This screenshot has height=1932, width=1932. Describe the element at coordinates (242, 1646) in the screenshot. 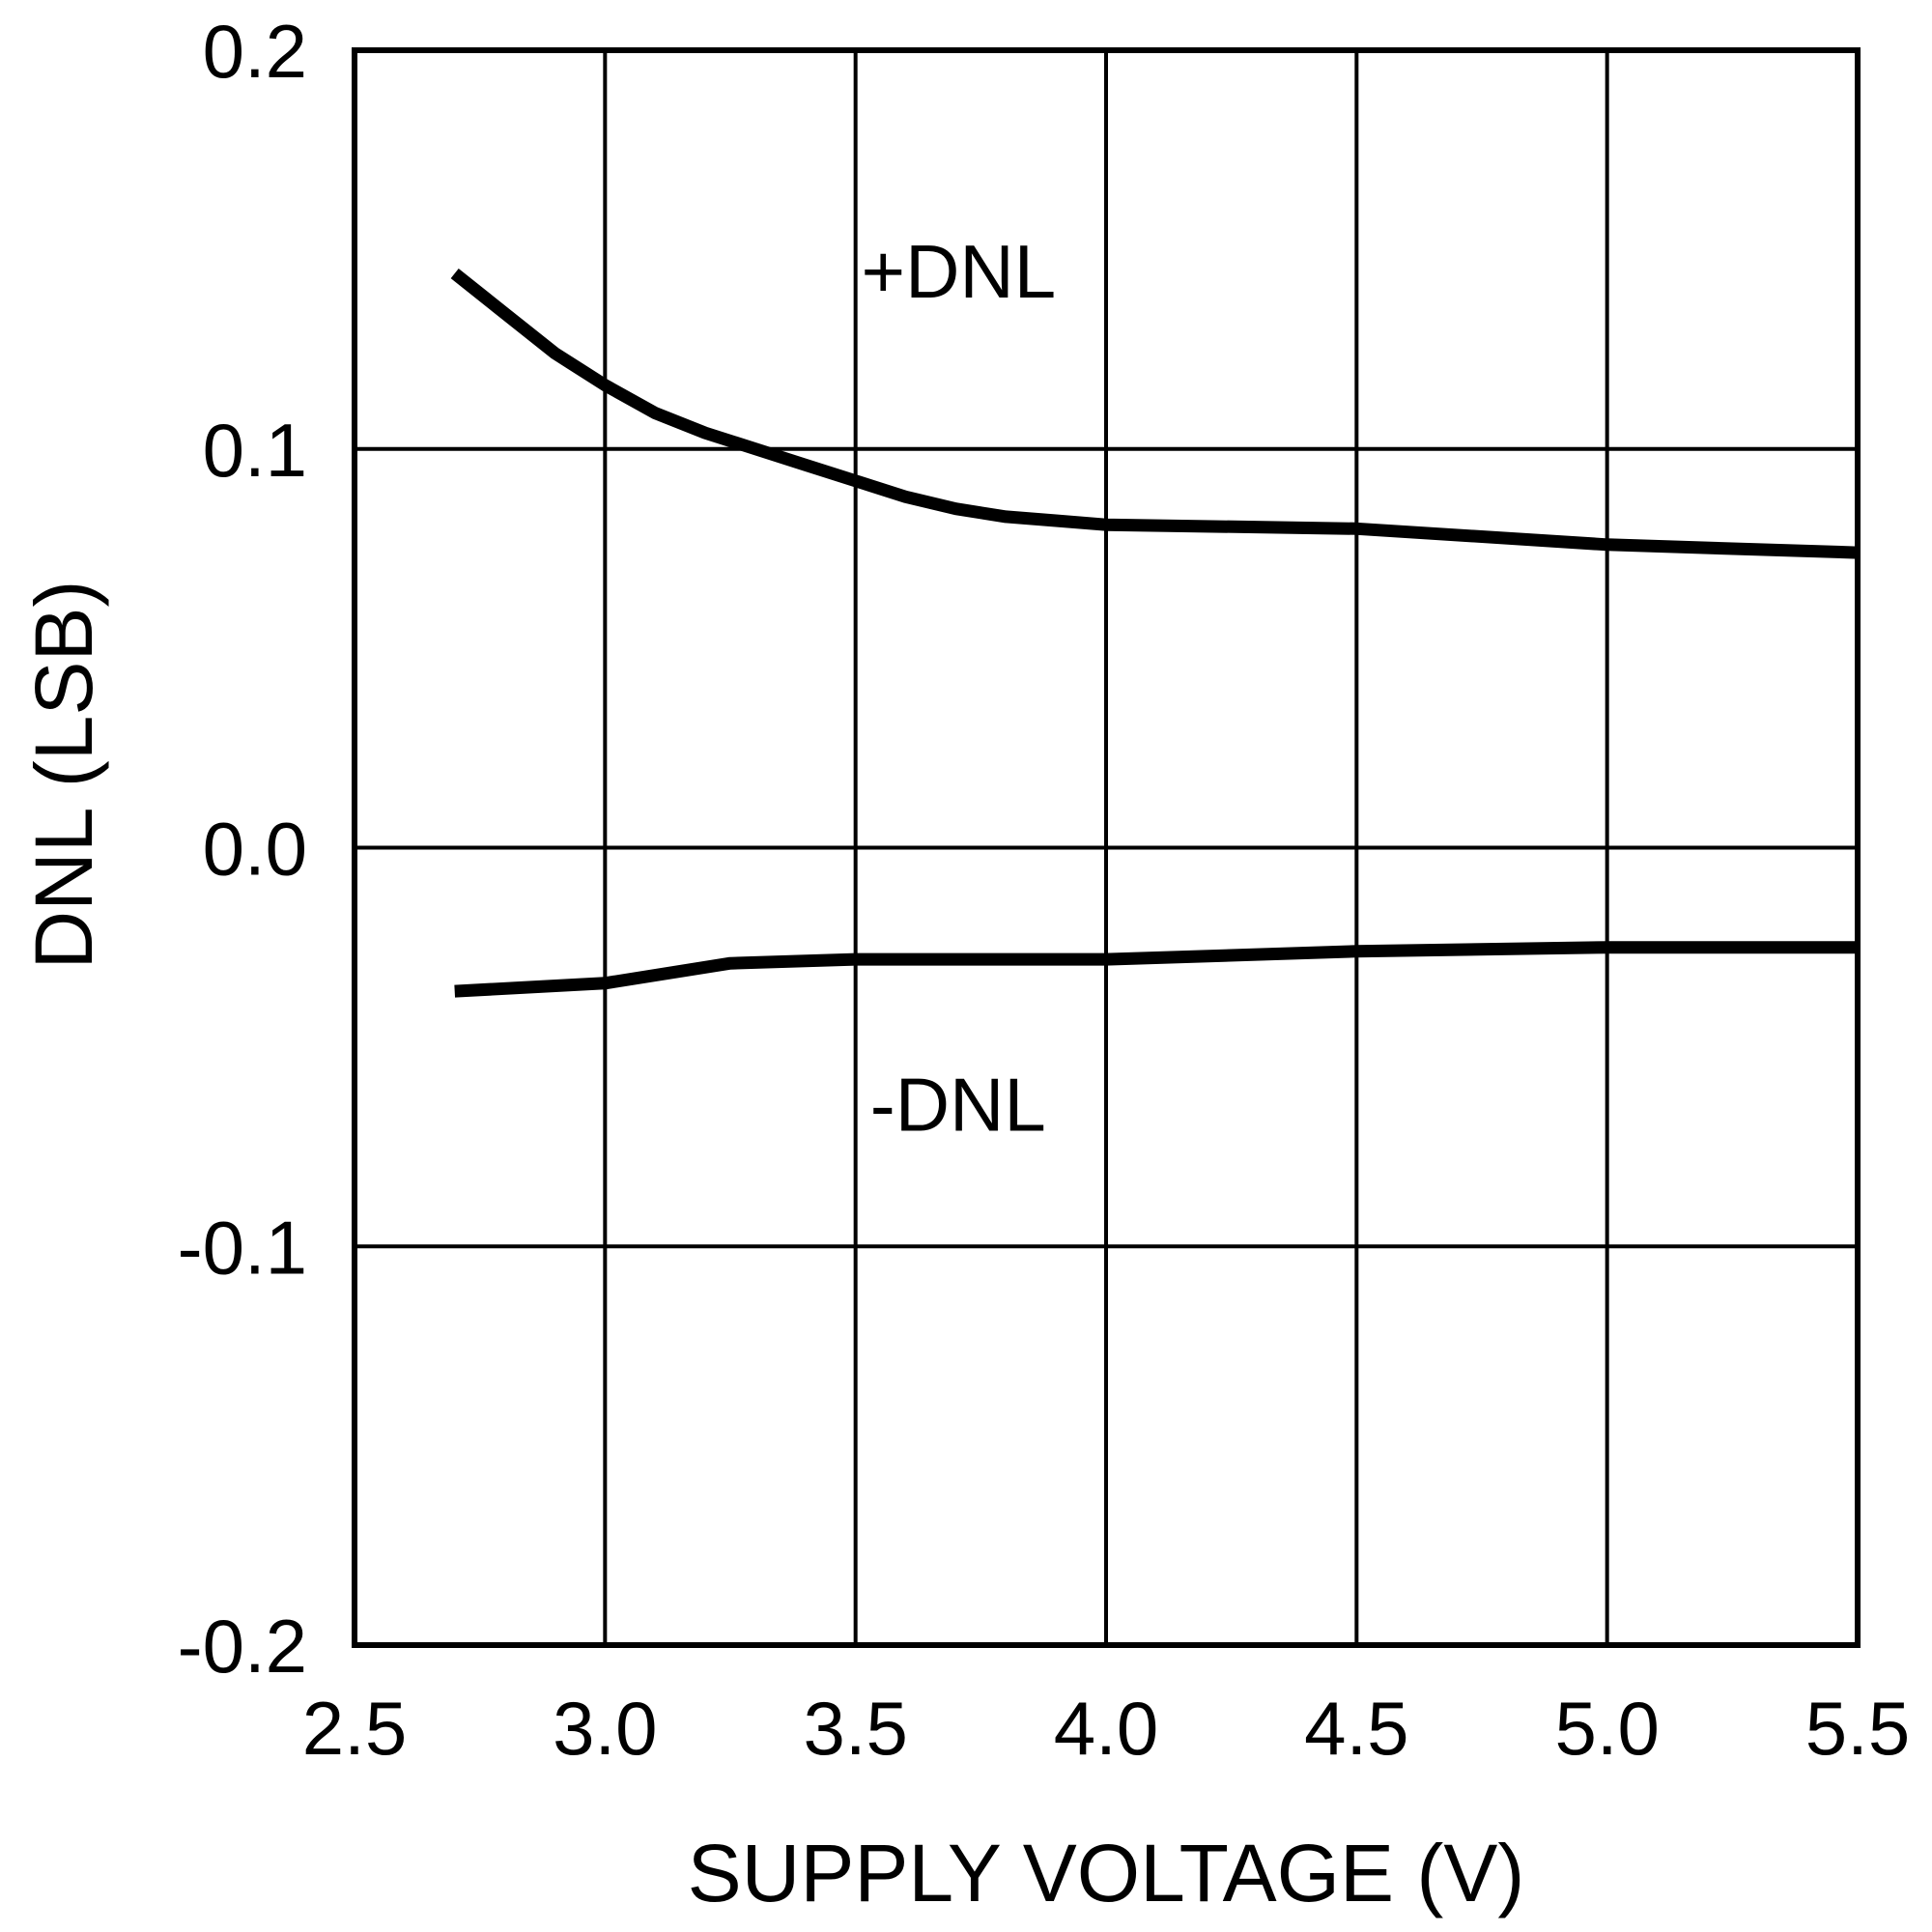

I see `y-tick-label-4: -0.2` at that location.